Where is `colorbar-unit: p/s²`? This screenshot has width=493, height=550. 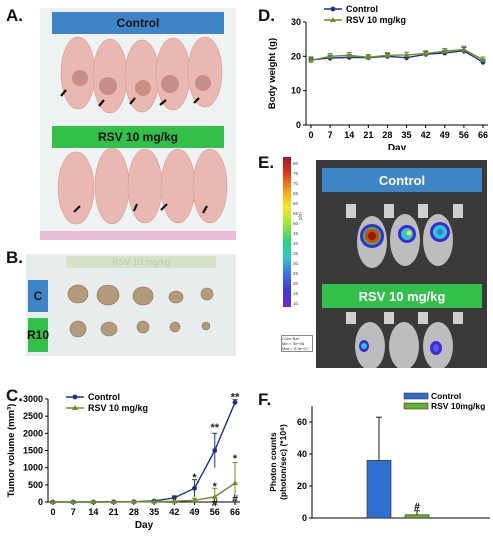 colorbar-unit: p/s² is located at coordinates (301, 216).